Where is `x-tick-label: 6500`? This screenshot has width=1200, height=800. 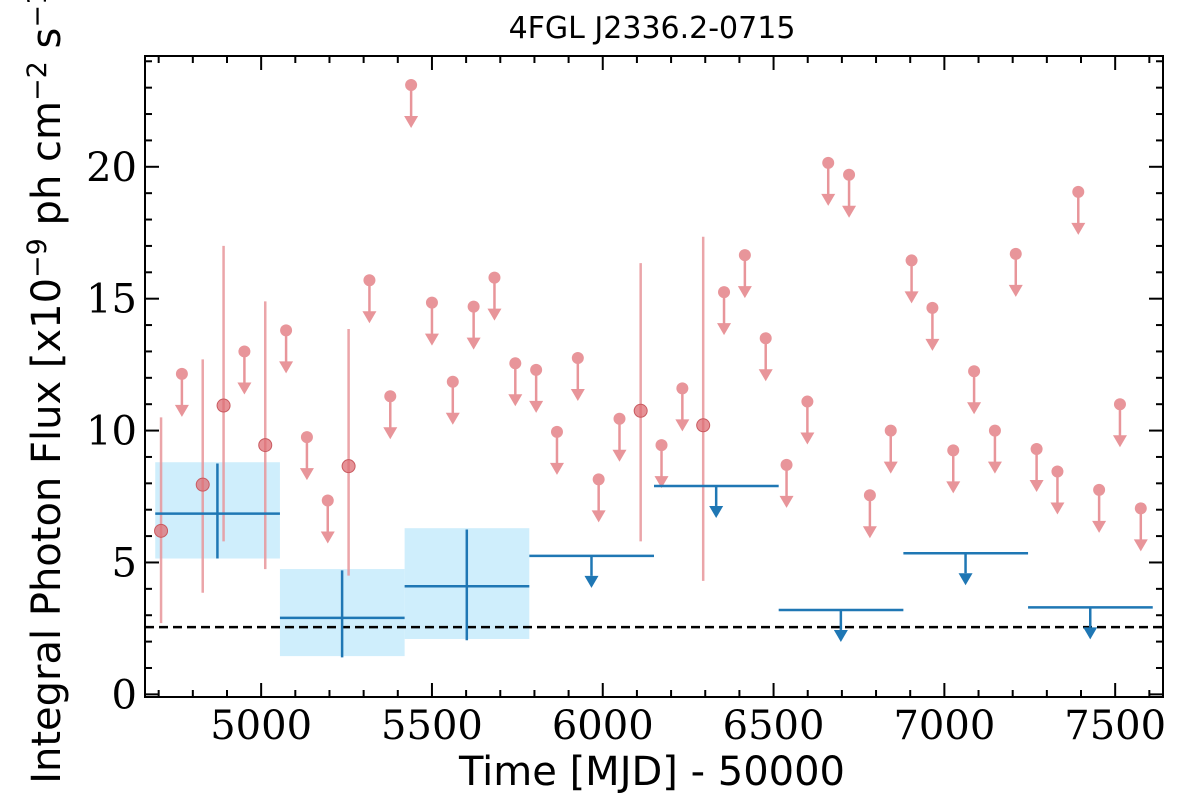
x-tick-label: 6500 is located at coordinates (774, 726).